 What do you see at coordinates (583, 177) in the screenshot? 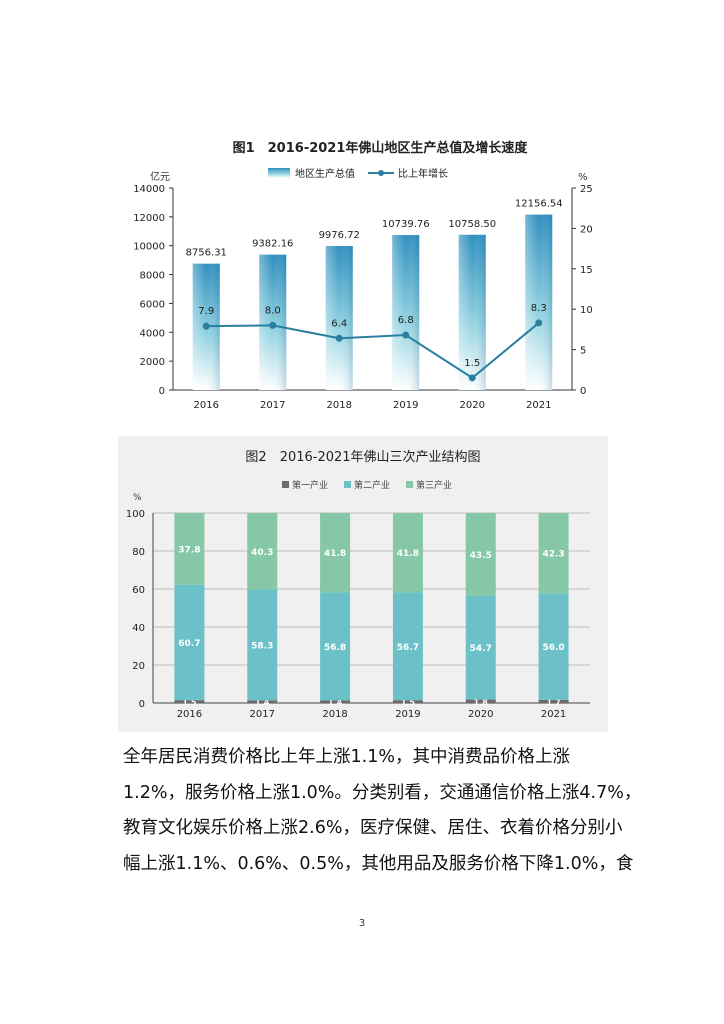
I see `y-right-unit: %` at bounding box center [583, 177].